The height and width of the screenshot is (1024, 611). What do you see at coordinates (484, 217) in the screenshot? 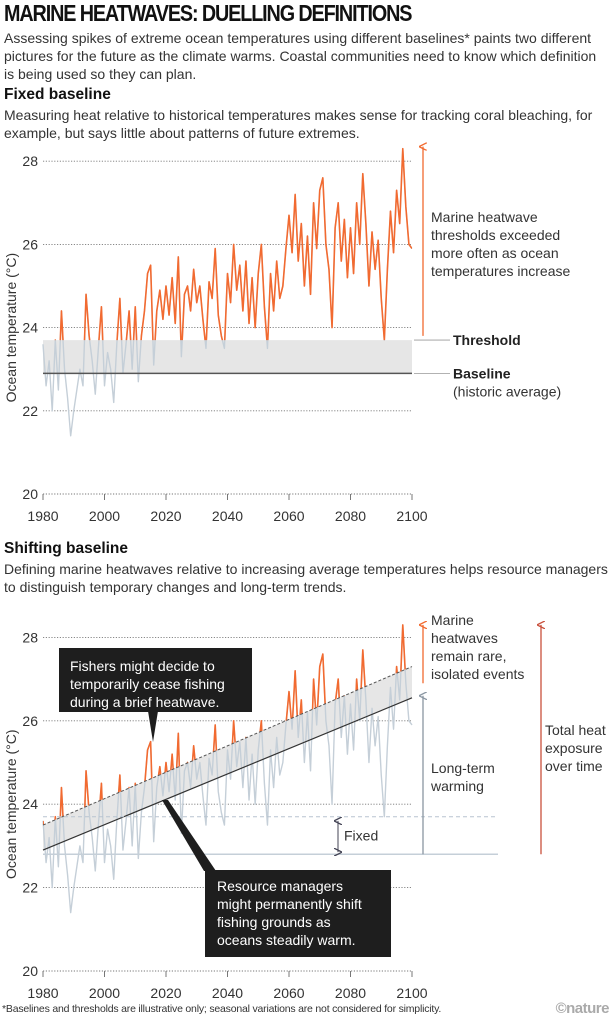
I see `annotation-line: Marine heatwave` at bounding box center [484, 217].